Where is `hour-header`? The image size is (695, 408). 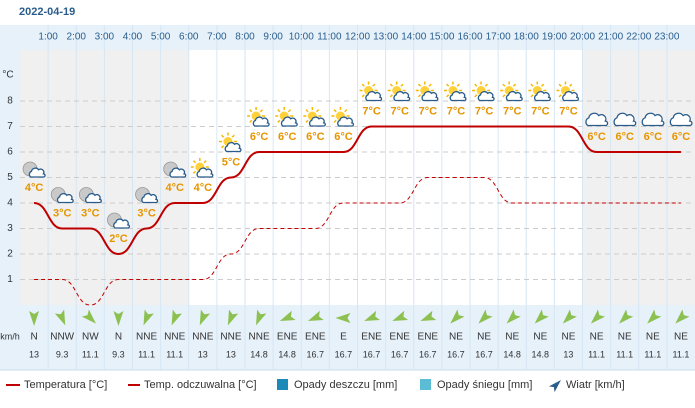
hour-header is located at coordinates (347, 37).